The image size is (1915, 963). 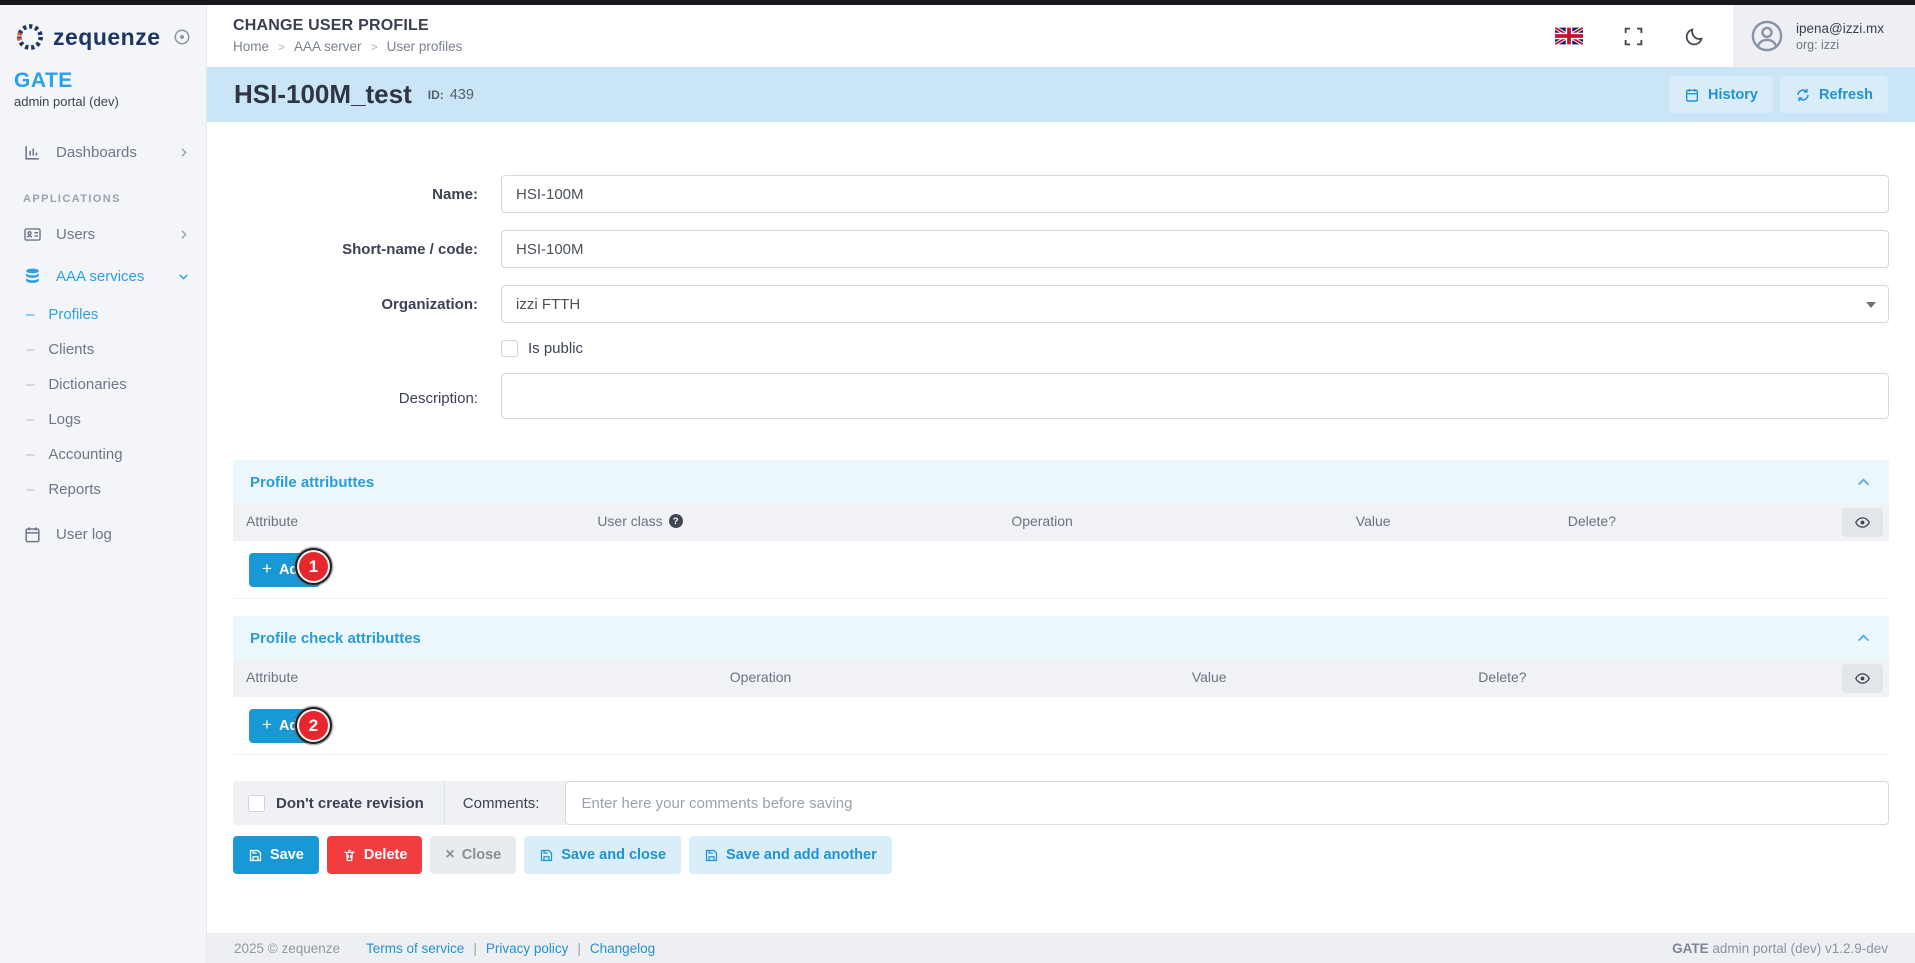 What do you see at coordinates (30, 37) in the screenshot?
I see `zequenze-logo-icon` at bounding box center [30, 37].